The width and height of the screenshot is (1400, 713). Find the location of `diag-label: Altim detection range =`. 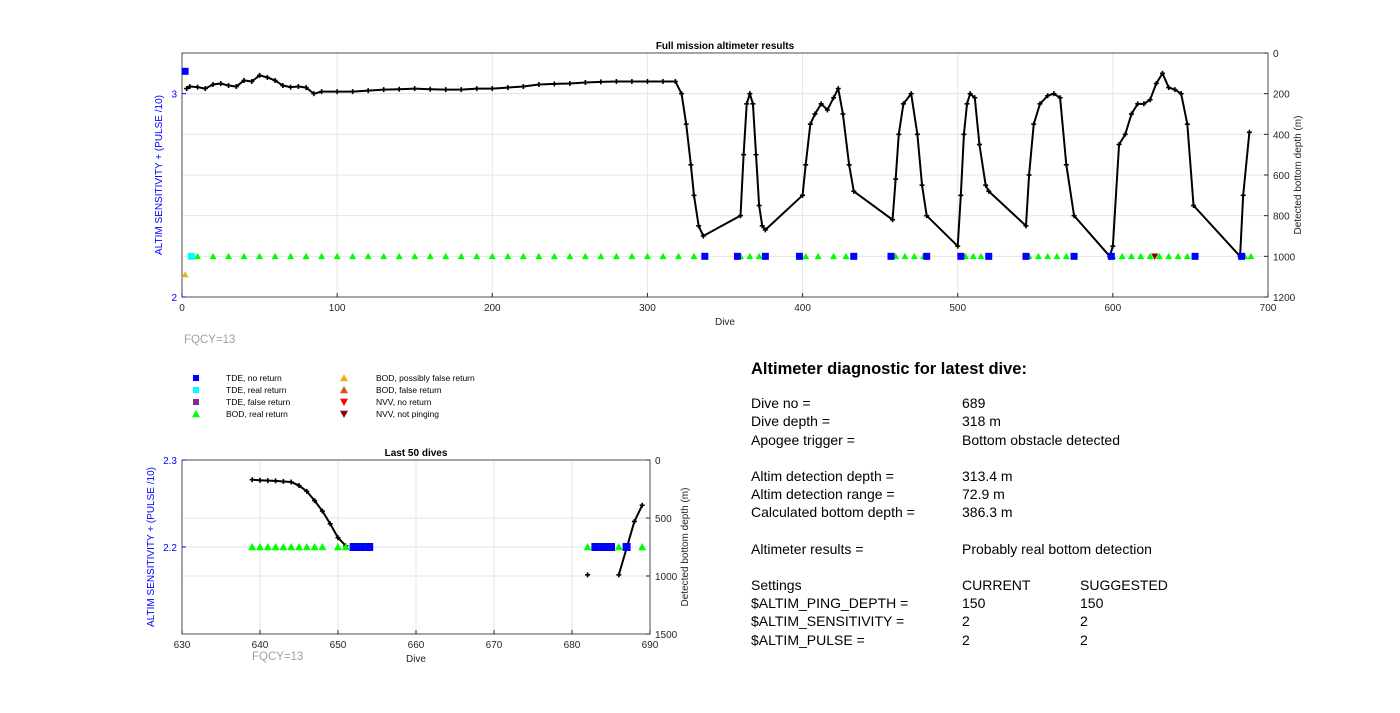

diag-label: Altim detection range = is located at coordinates (823, 494).